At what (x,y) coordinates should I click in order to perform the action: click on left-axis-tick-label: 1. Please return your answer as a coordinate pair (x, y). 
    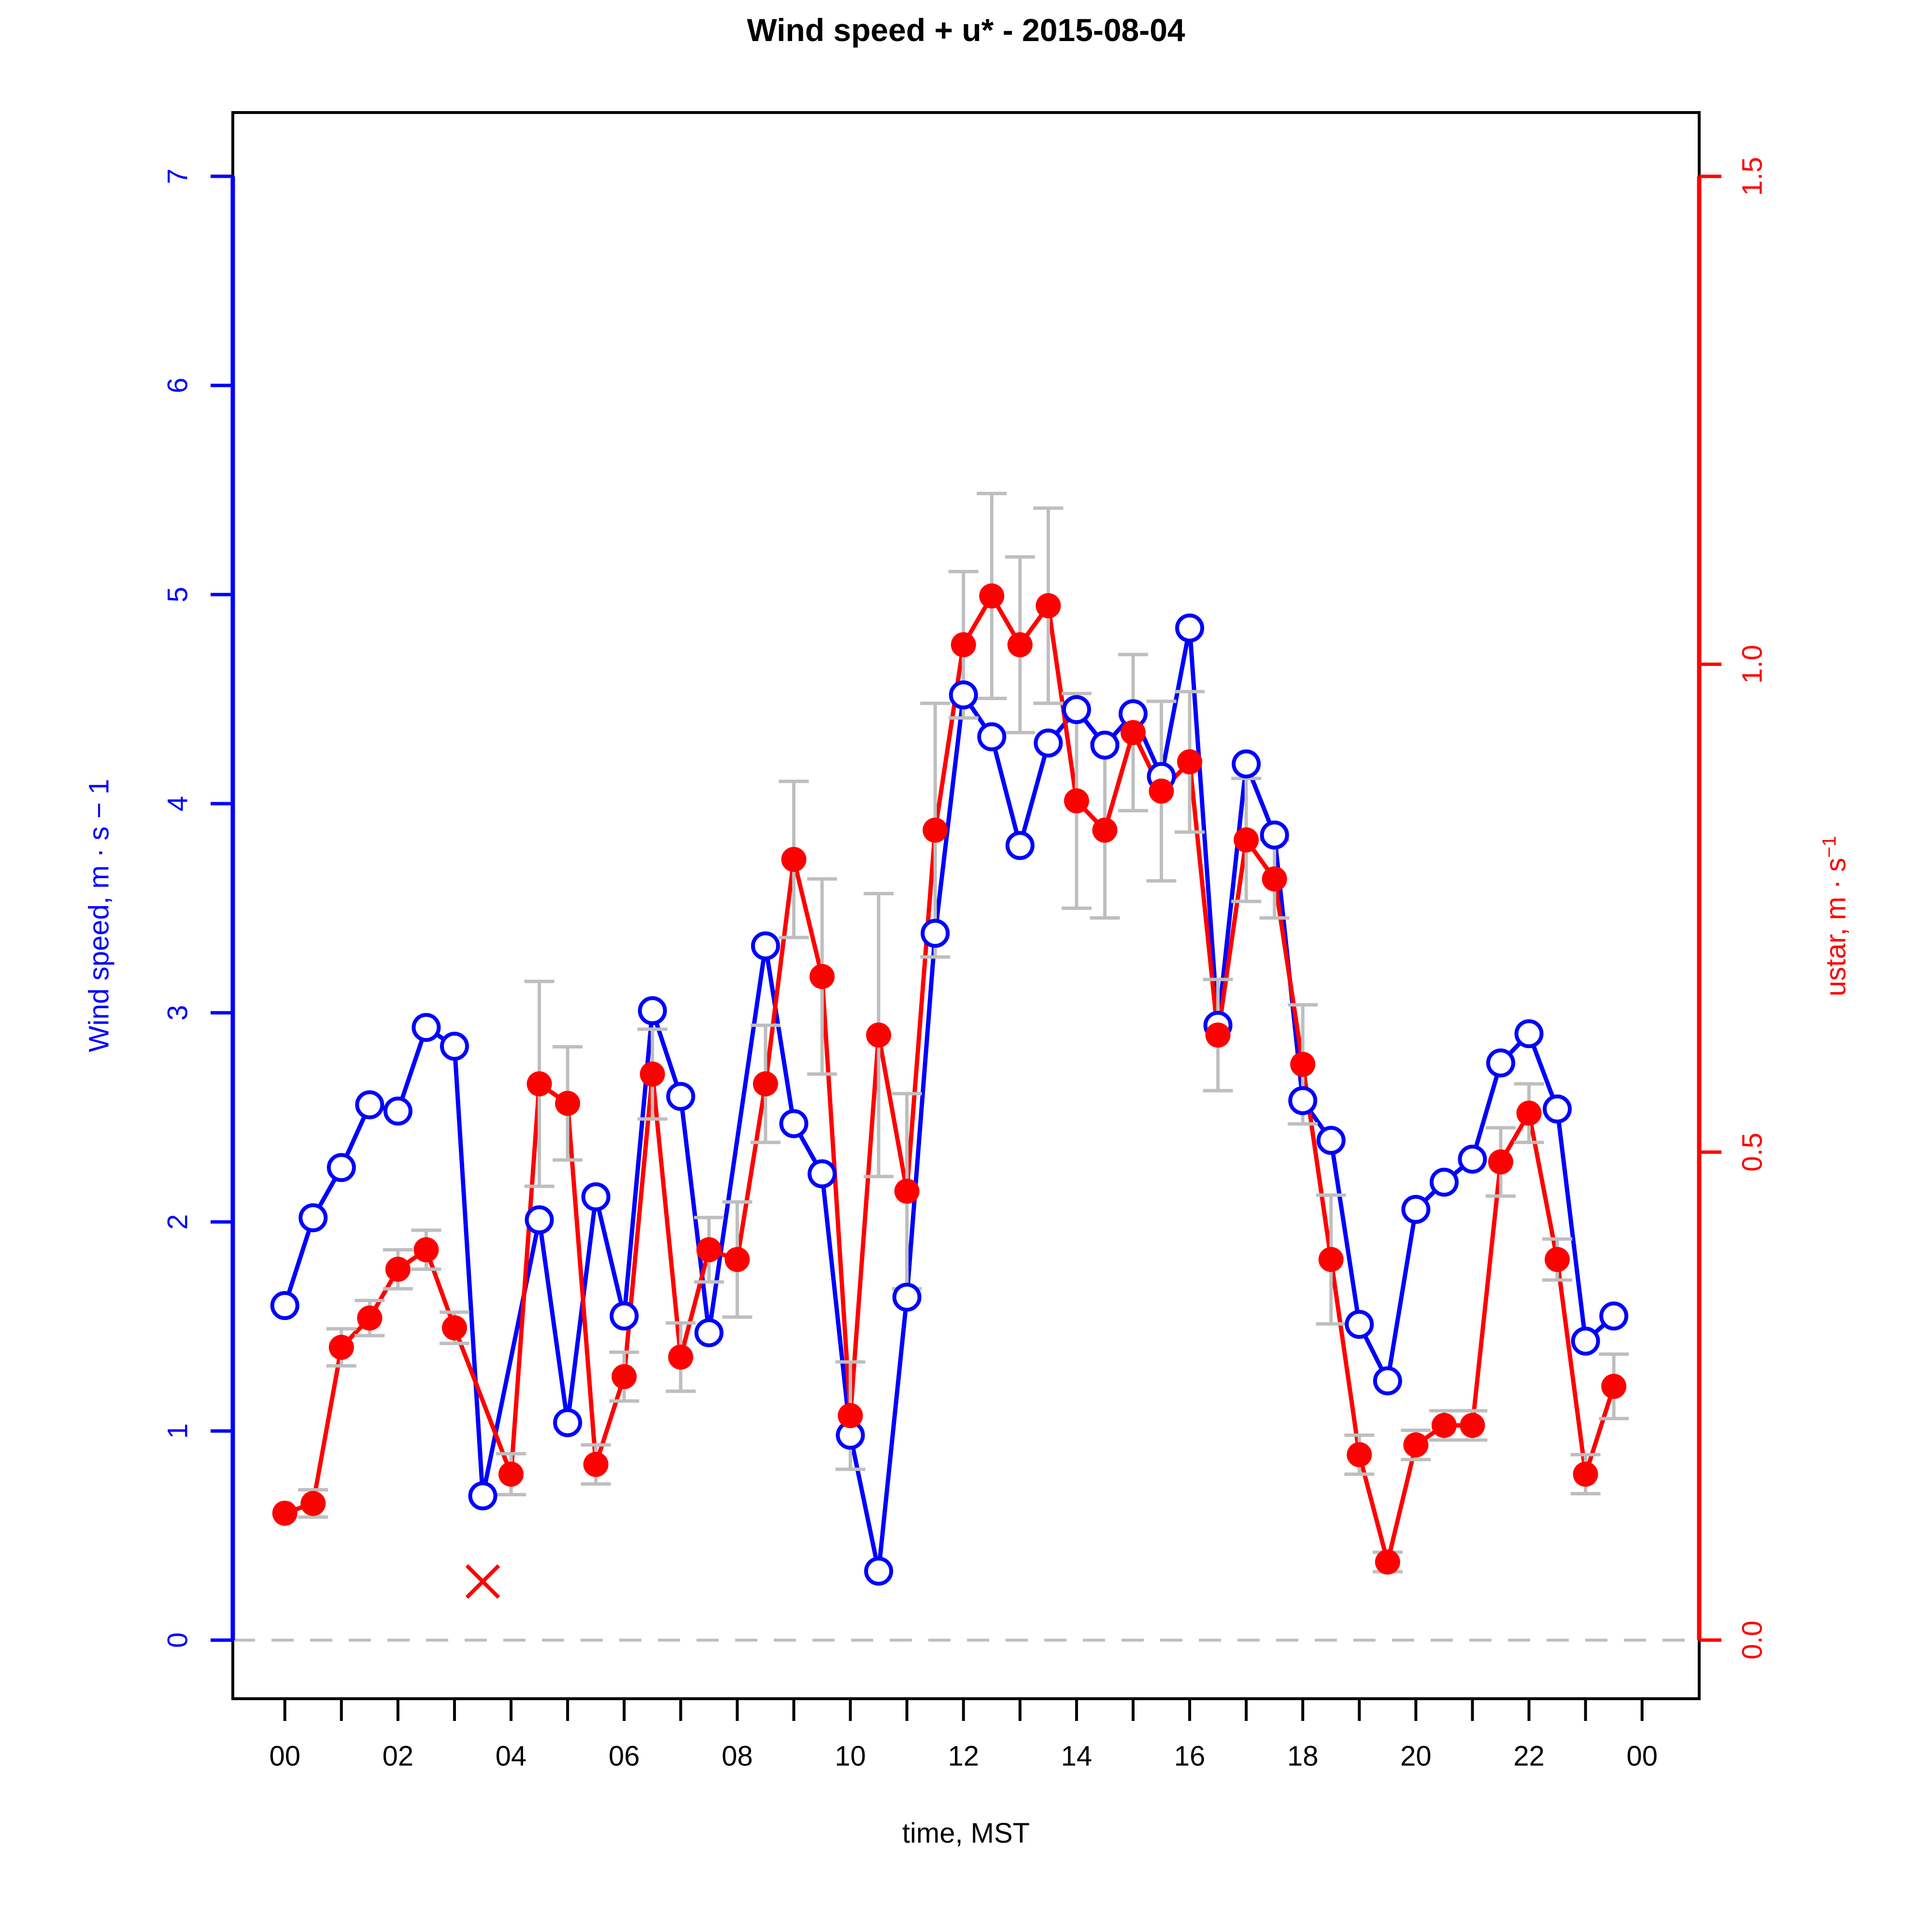
    Looking at the image, I should click on (177, 1431).